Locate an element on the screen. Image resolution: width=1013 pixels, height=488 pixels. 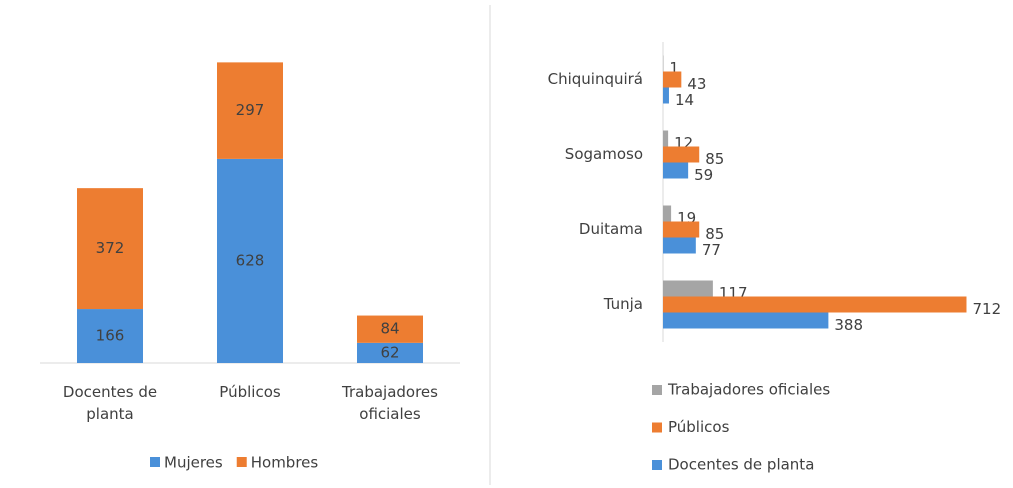
value-label: 628 is located at coordinates (250, 260).